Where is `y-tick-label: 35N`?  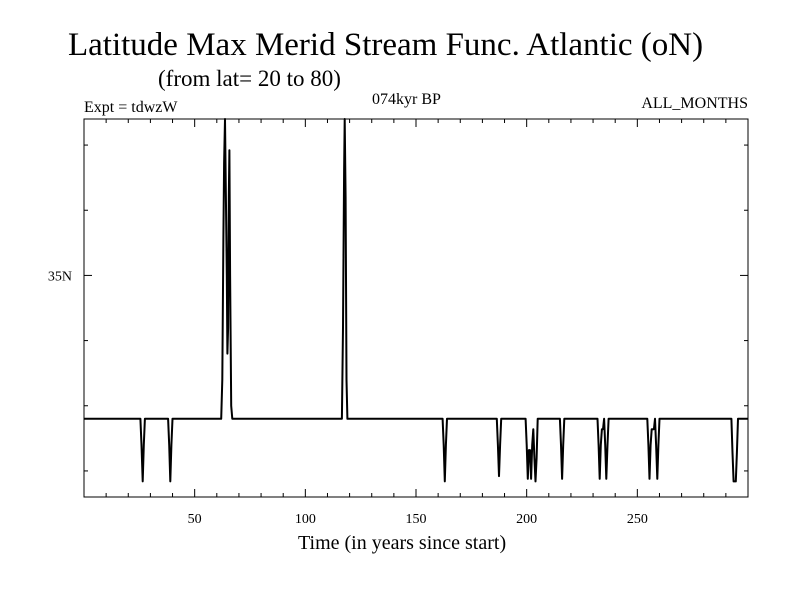
y-tick-label: 35N is located at coordinates (60, 276).